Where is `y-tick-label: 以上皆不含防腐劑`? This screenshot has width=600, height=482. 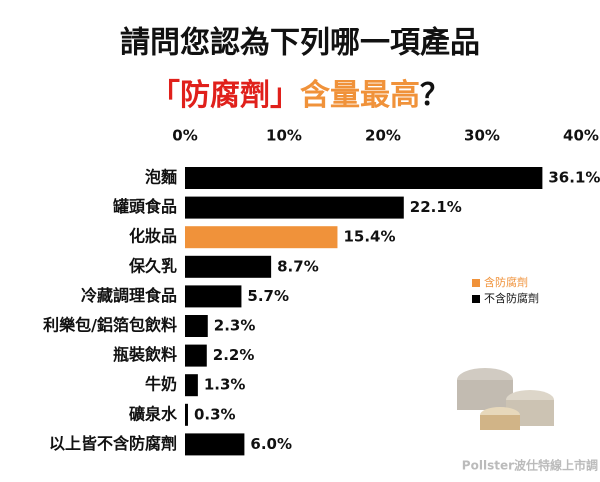
y-tick-label: 以上皆不含防腐劑 is located at coordinates (113, 443).